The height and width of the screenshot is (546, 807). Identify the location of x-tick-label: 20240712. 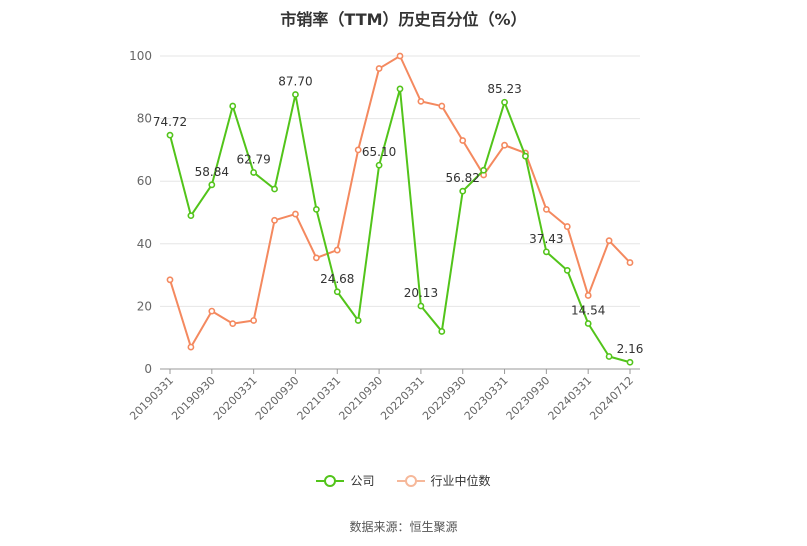
(611, 398).